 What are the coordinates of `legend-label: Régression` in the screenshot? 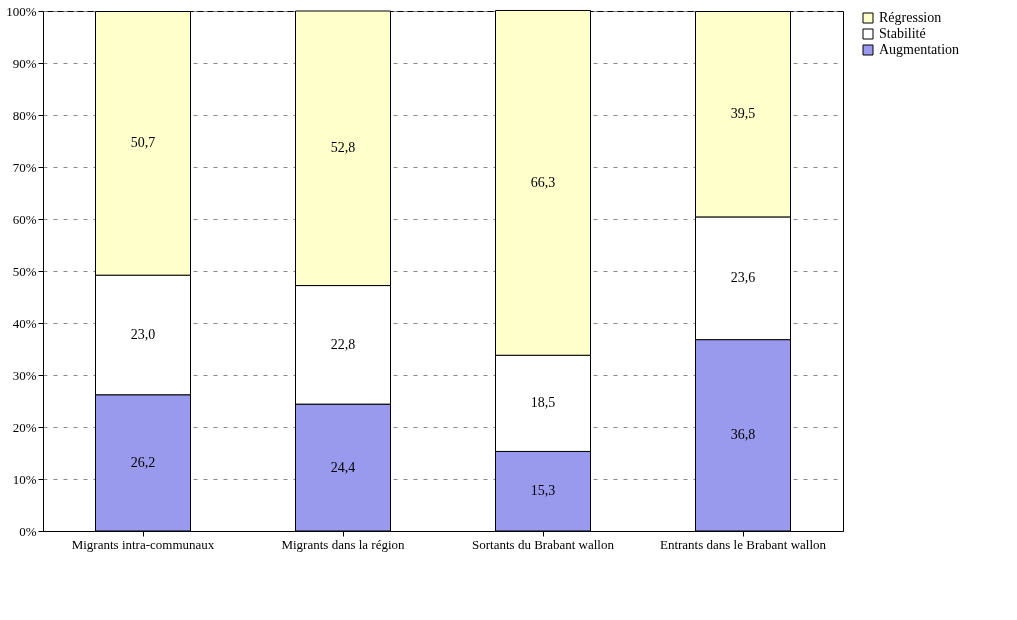 It's located at (910, 17).